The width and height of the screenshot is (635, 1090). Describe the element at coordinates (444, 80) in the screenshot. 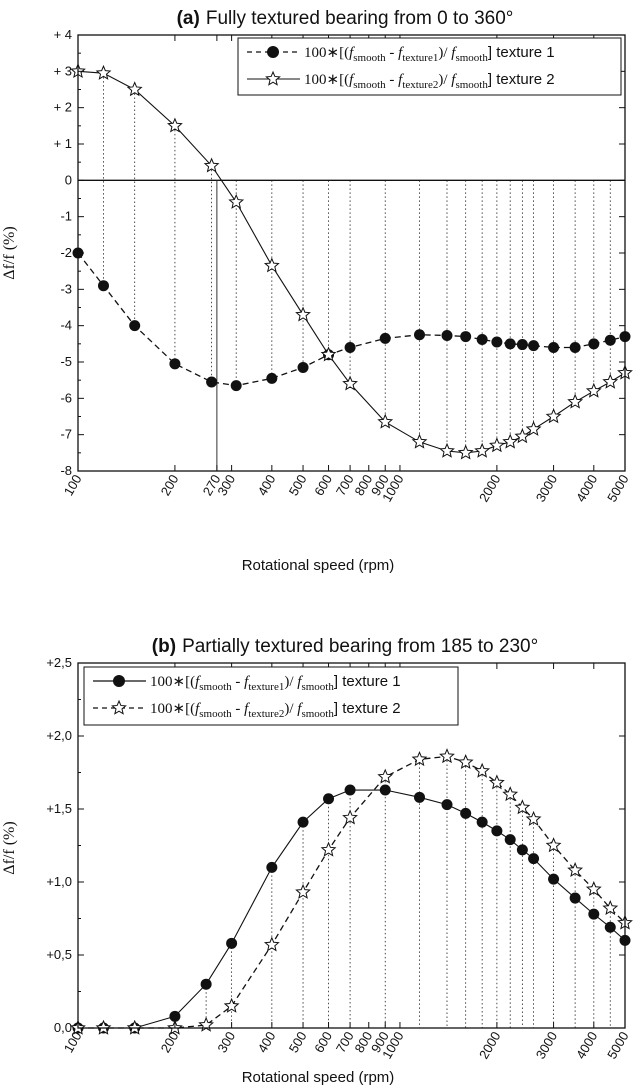

I see `legend-formula-part: )/` at that location.